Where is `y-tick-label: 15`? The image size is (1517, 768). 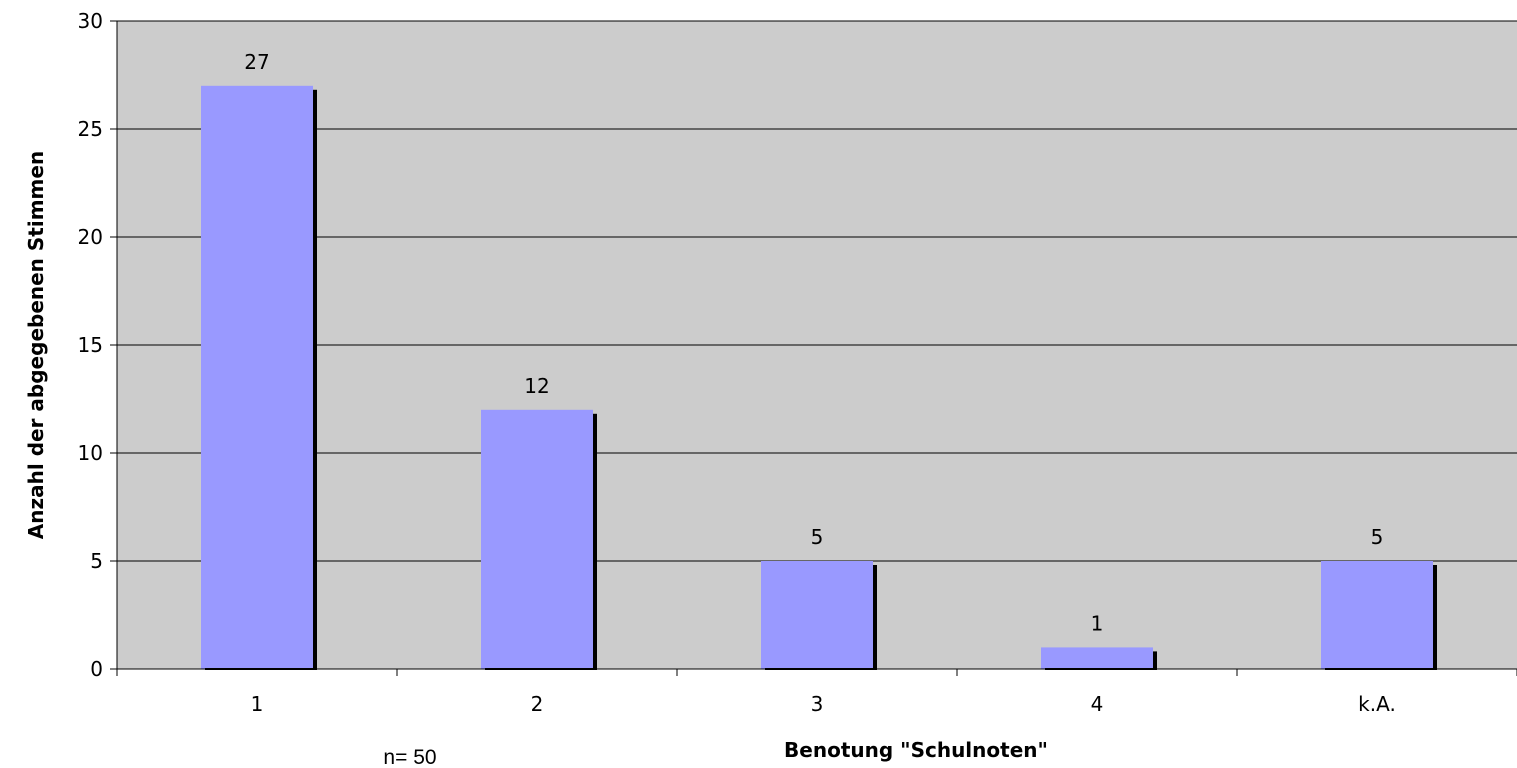
y-tick-label: 15 is located at coordinates (90, 345).